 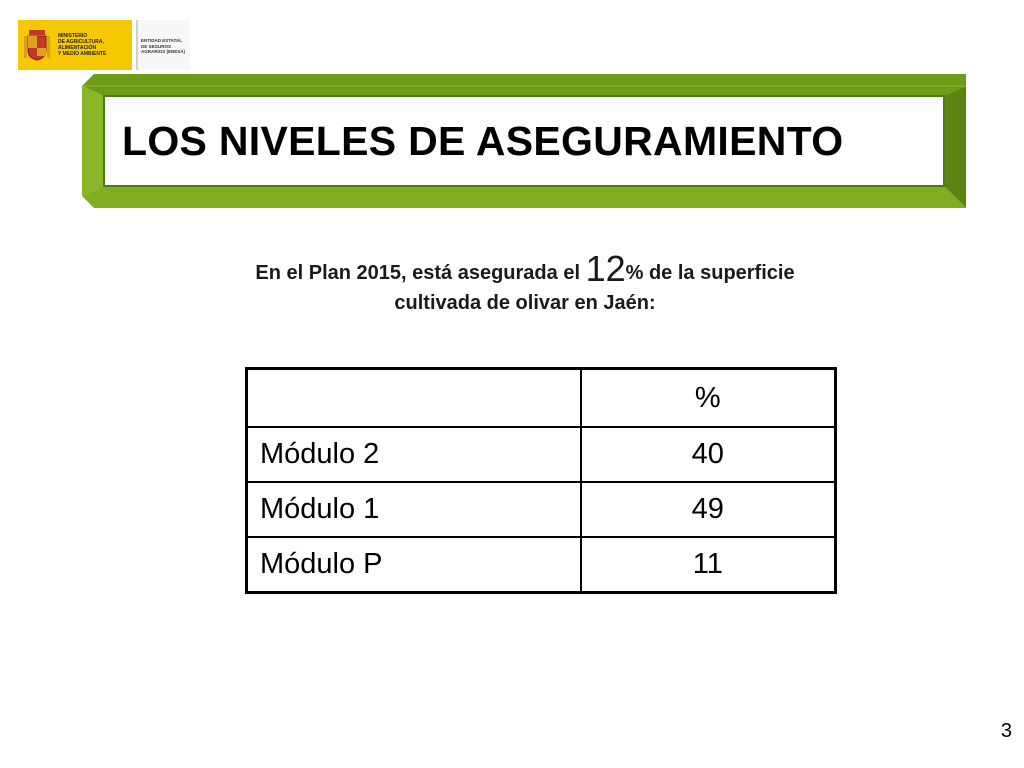 I want to click on table-header-cell, so click(x=413, y=397).